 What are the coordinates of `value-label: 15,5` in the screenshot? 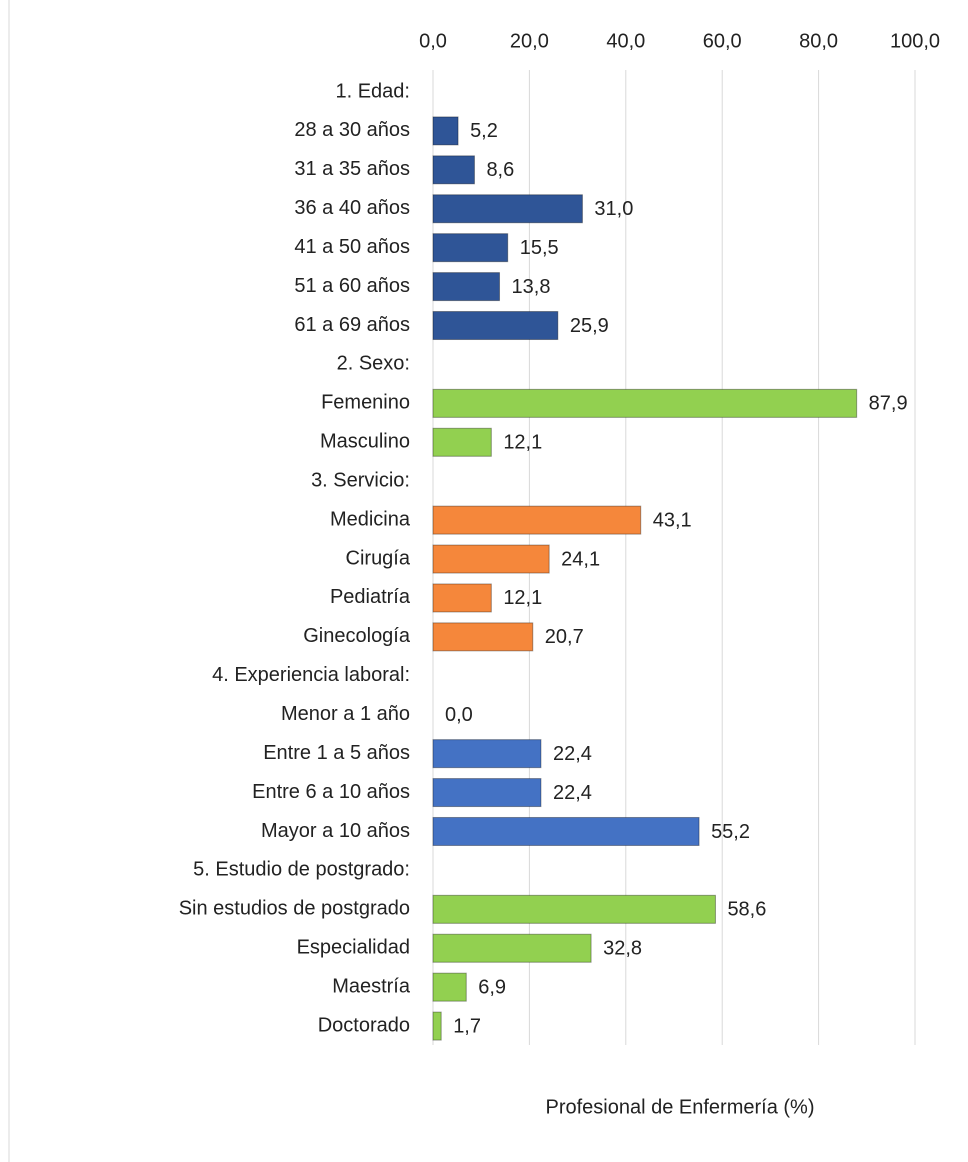 It's located at (539, 248).